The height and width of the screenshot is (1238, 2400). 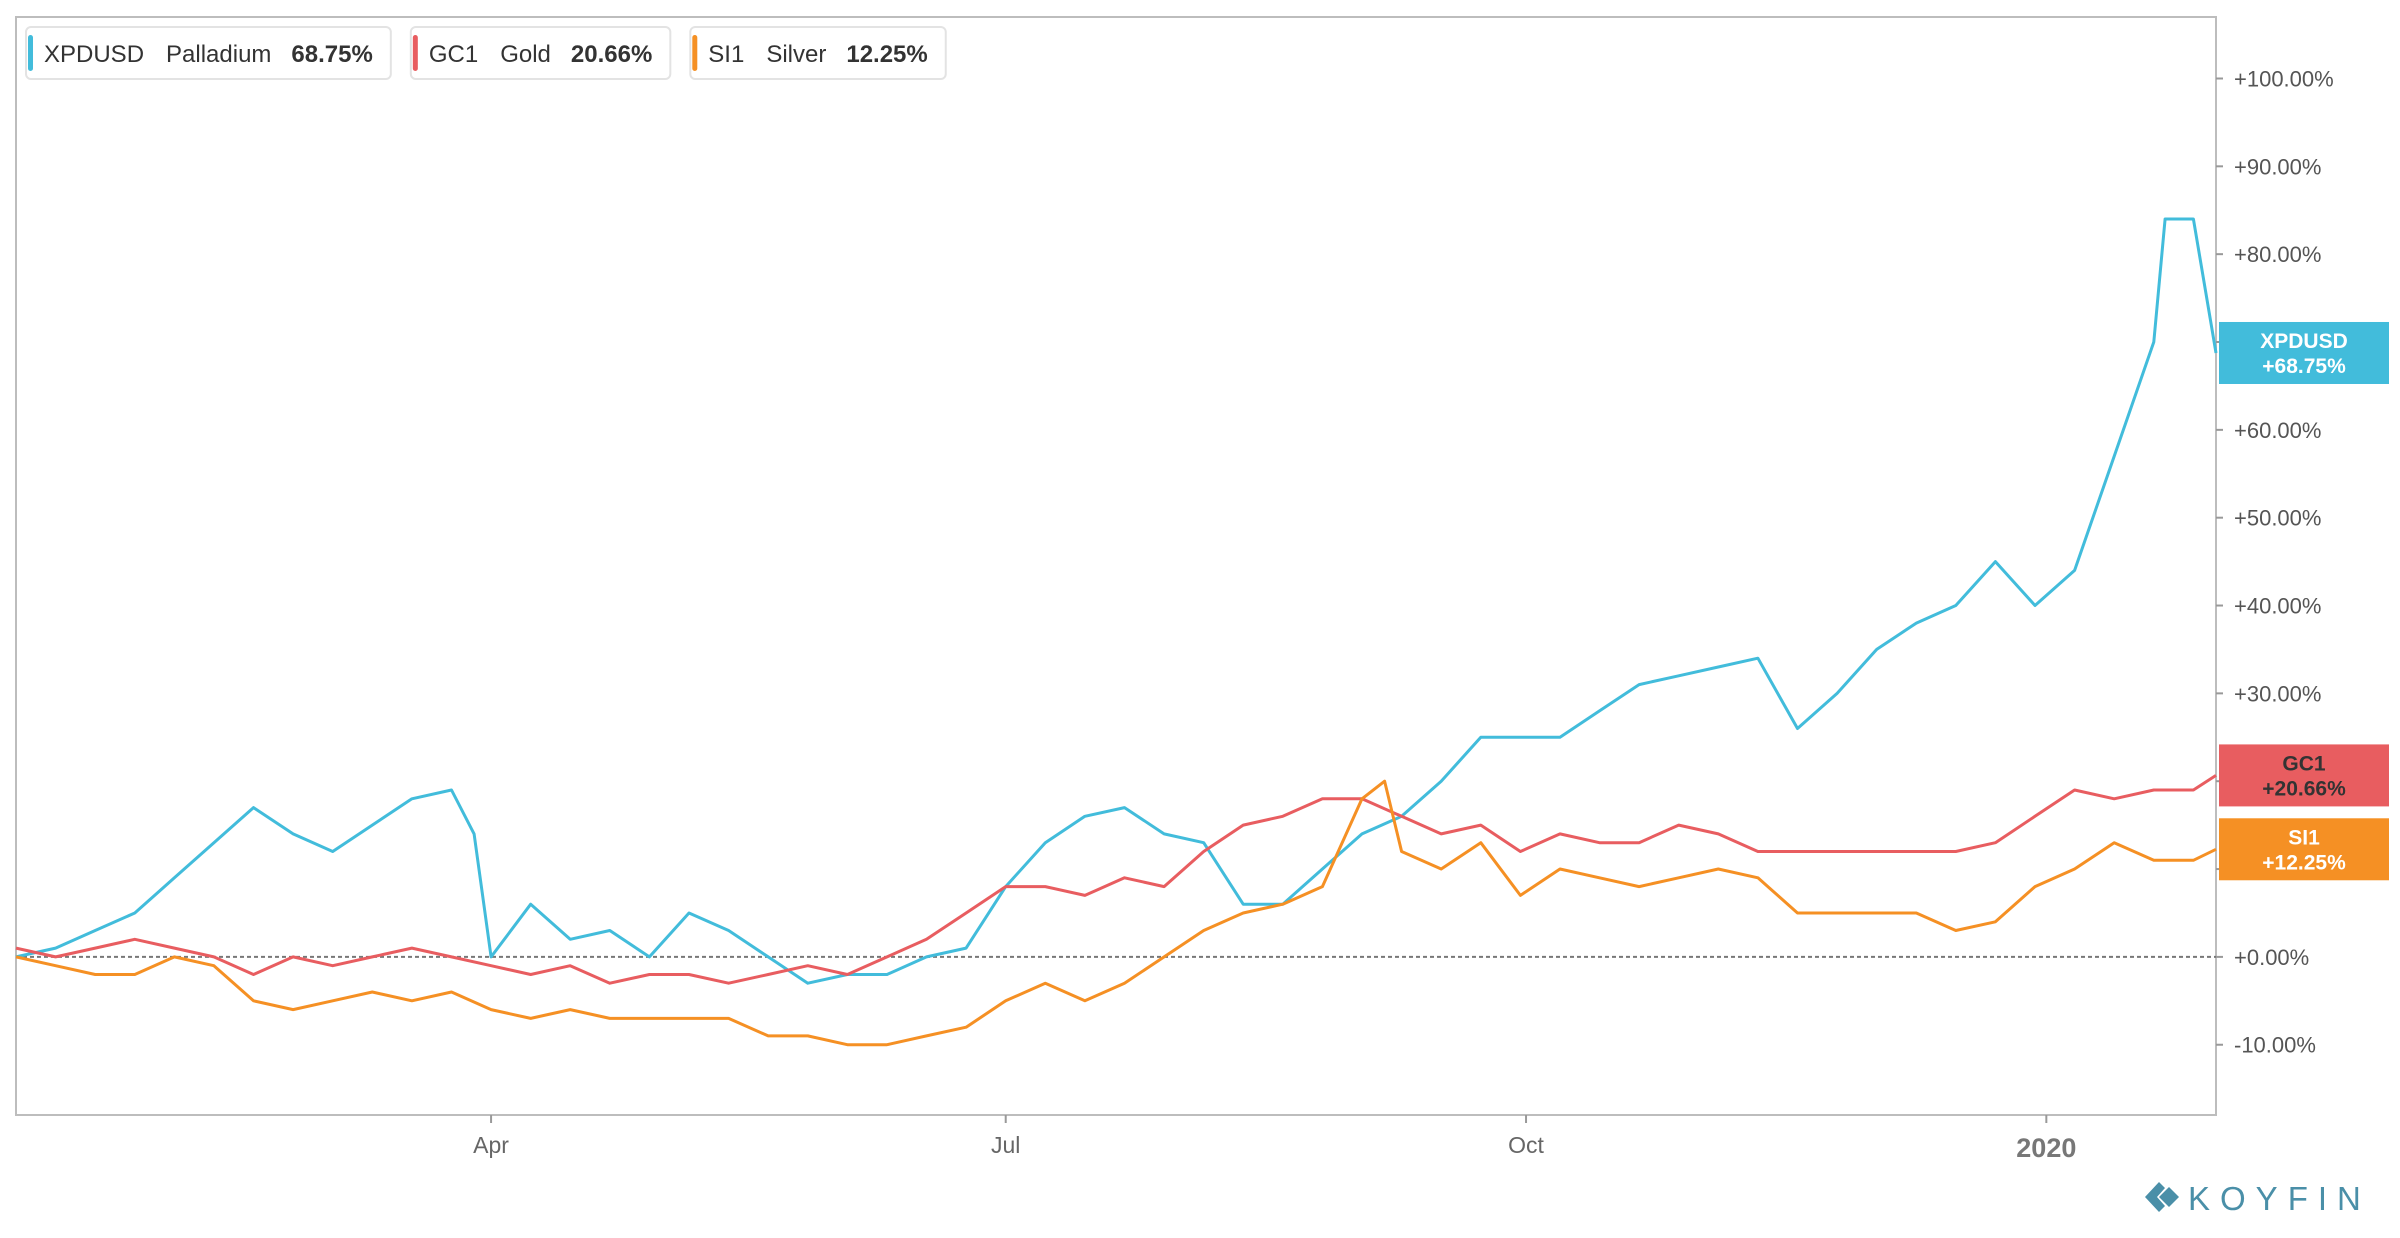 What do you see at coordinates (796, 54) in the screenshot?
I see `legend-label: Silver` at bounding box center [796, 54].